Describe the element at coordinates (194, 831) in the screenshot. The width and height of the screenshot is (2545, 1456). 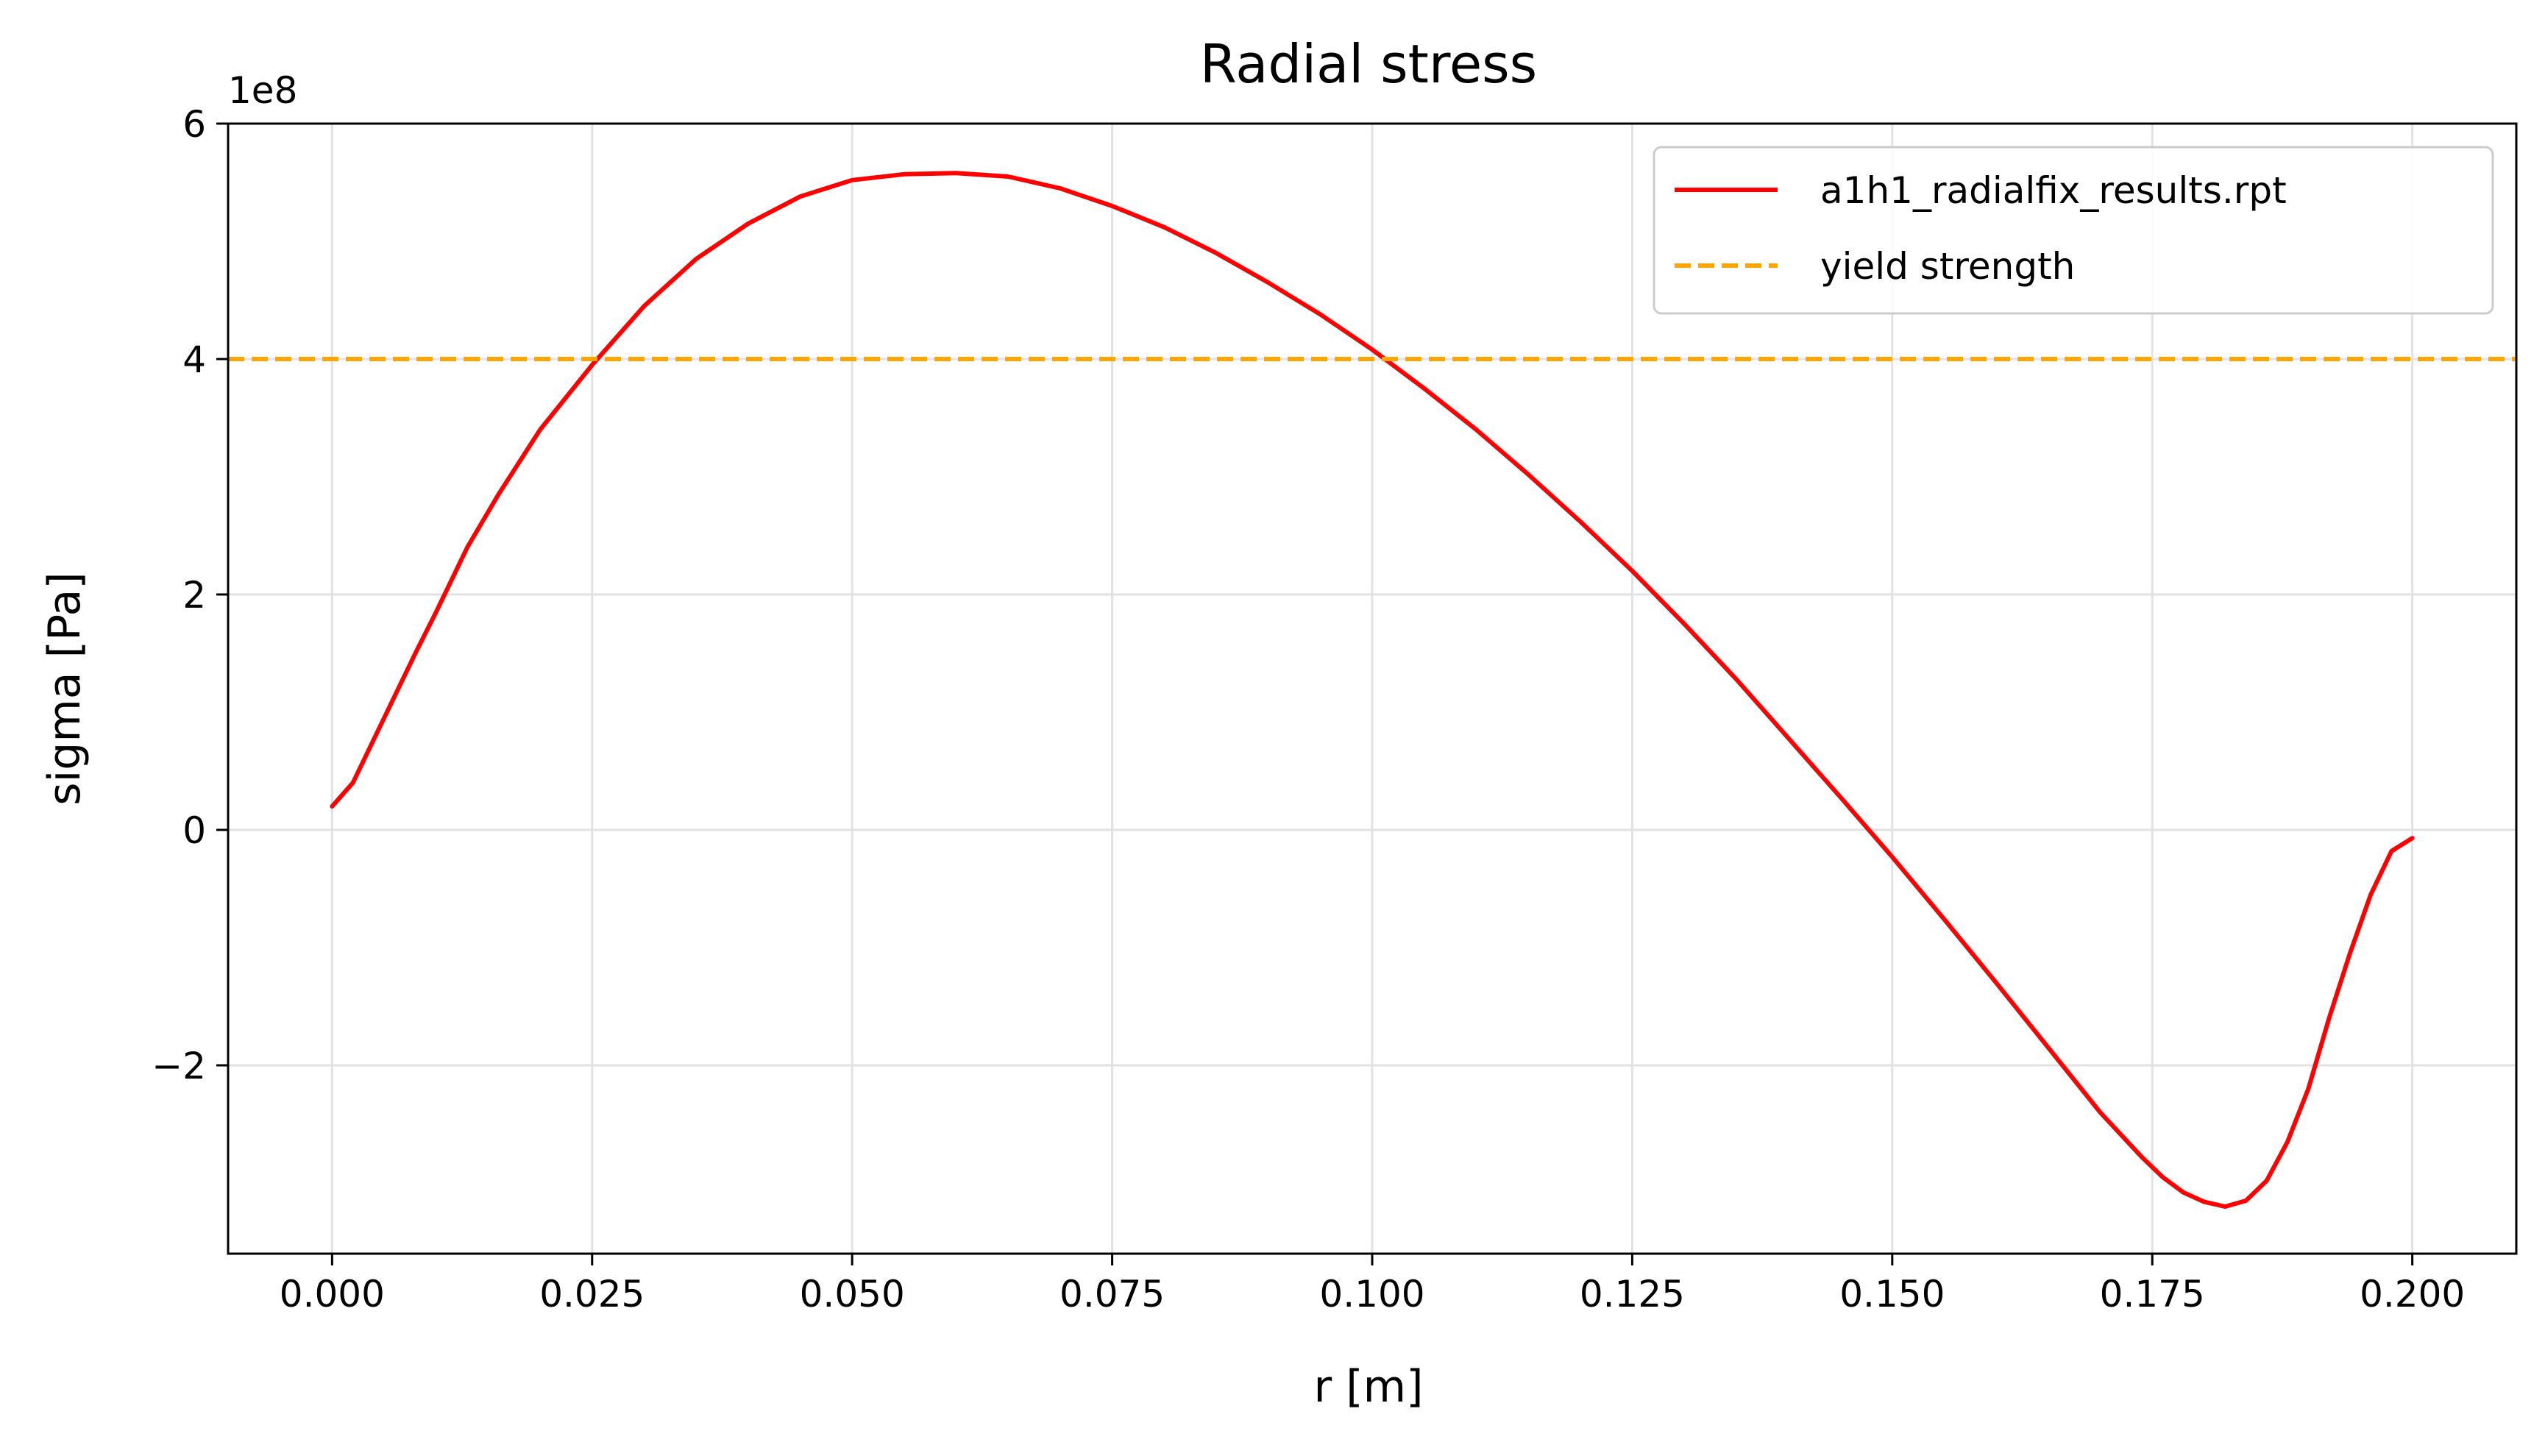
I see `y-tick-label: 0` at that location.